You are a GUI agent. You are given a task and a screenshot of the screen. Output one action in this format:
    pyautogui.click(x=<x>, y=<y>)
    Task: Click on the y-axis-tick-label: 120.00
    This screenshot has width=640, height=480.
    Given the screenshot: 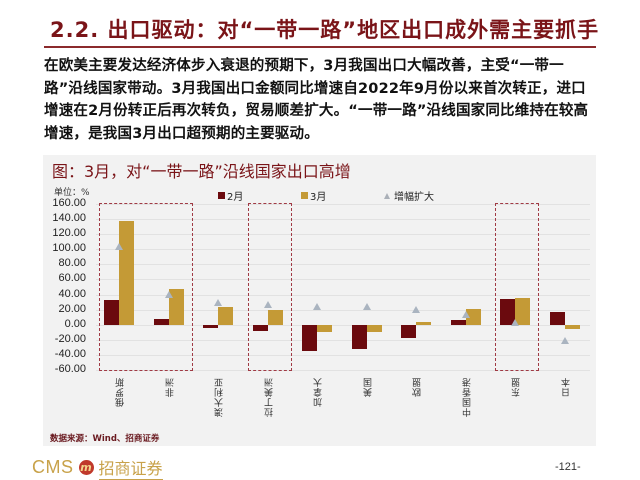 What is the action you would take?
    pyautogui.click(x=69, y=233)
    